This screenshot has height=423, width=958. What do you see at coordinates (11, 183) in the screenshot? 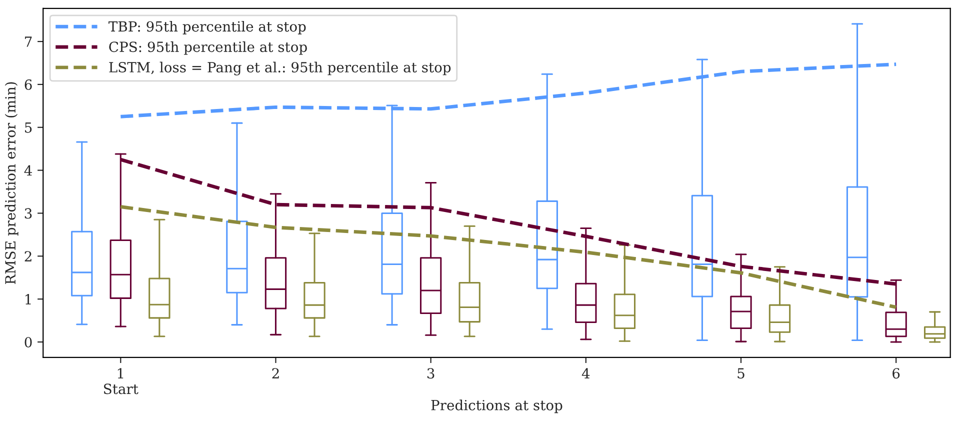
I see `y-axis-title: RMSE prediction error (min)` at bounding box center [11, 183].